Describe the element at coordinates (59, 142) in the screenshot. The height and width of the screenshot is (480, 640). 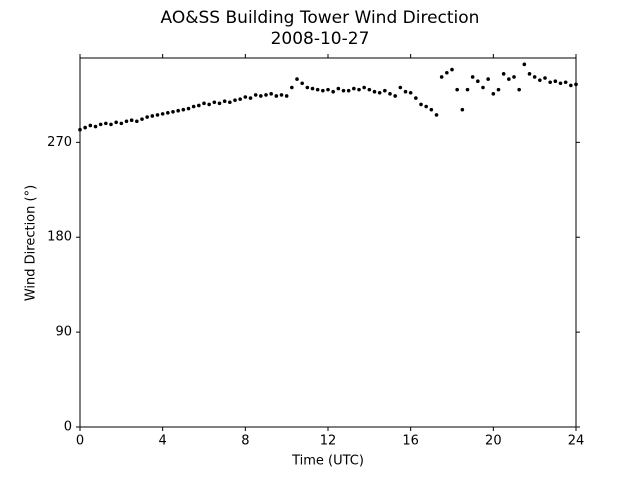
I see `y-tick-label: 270` at that location.